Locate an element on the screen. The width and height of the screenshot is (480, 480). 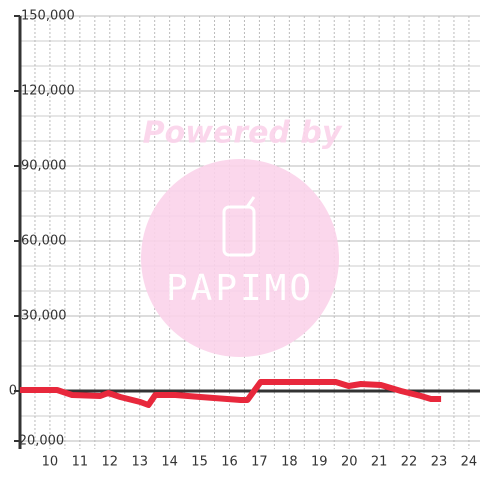
x-tick-label: 13 is located at coordinates (139, 462).